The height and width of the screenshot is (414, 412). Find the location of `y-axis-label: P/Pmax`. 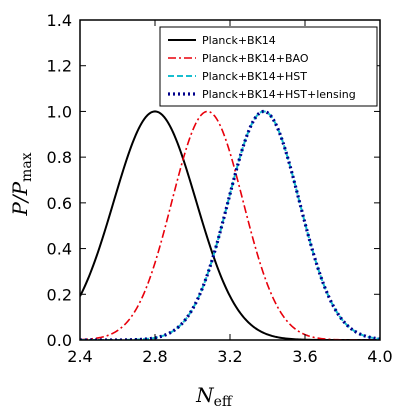

y-axis-label: P/Pmax is located at coordinates (21, 184).